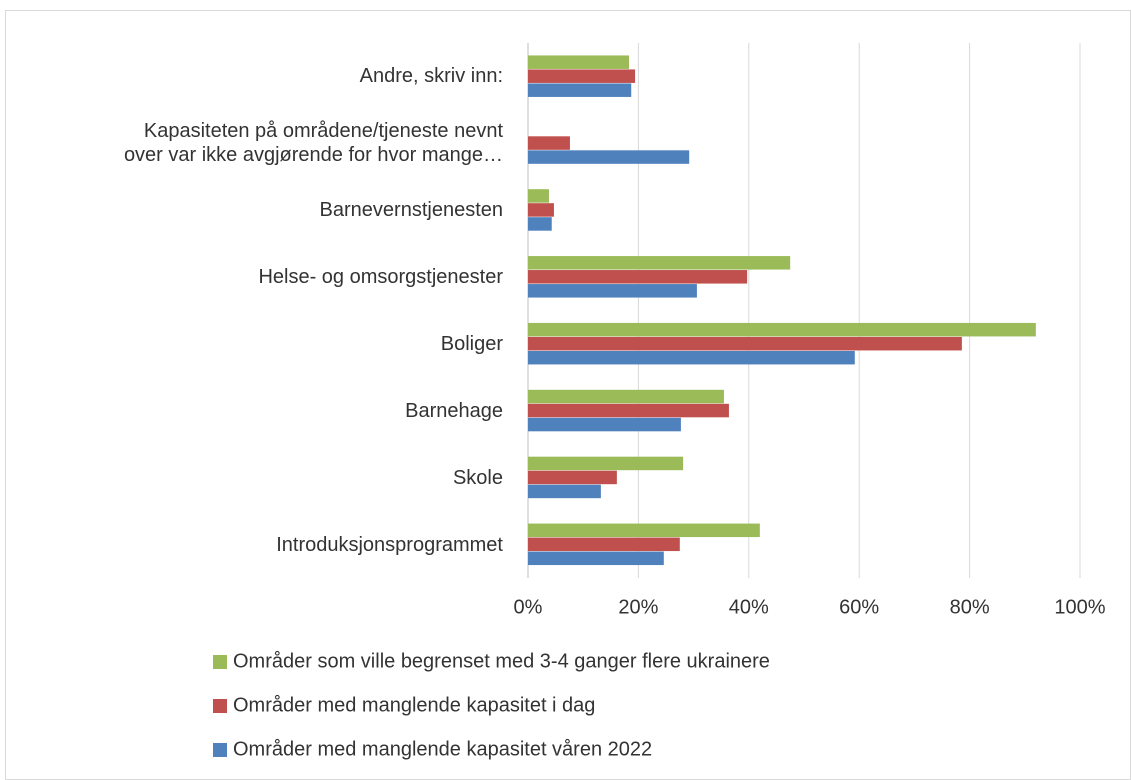 Image resolution: width=1131 pixels, height=780 pixels. What do you see at coordinates (1079, 607) in the screenshot?
I see `x-tick-label: 100%` at bounding box center [1079, 607].